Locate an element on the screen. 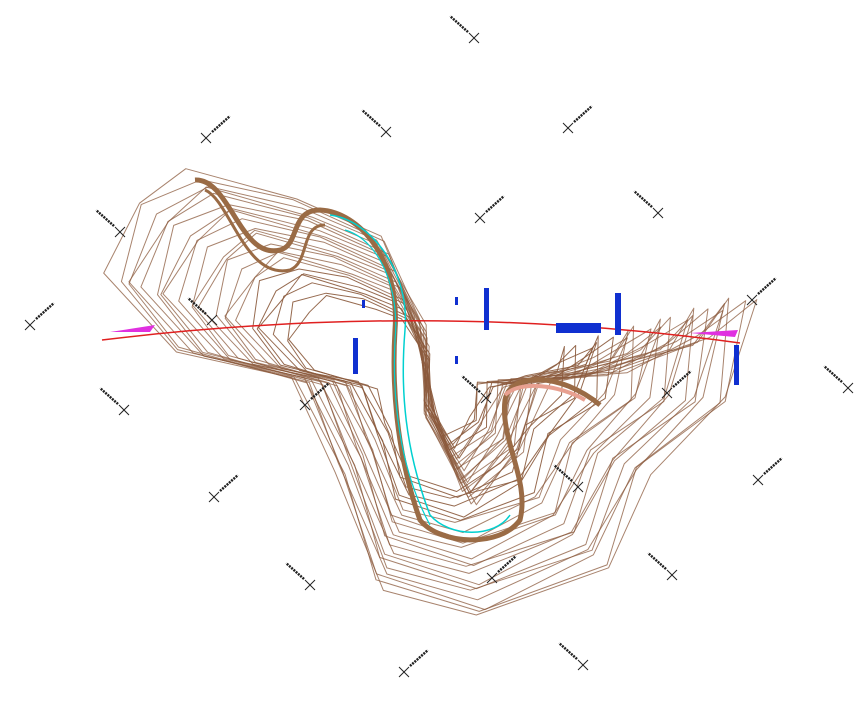 The width and height of the screenshot is (861, 702). bars is located at coordinates (546, 336).